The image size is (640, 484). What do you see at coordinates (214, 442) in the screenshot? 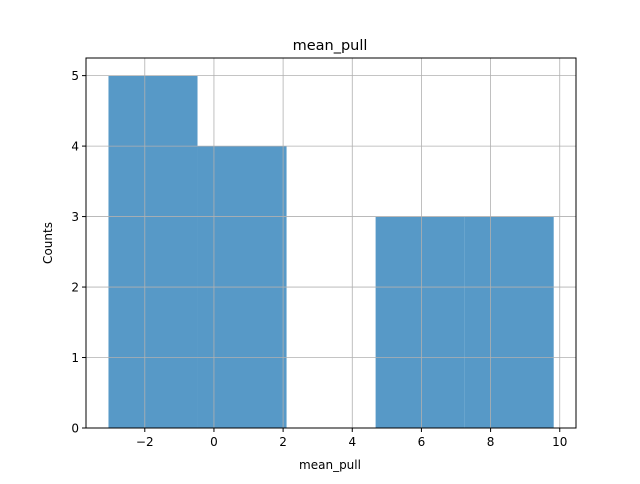
I see `x-tick-label-1: 0` at bounding box center [214, 442].